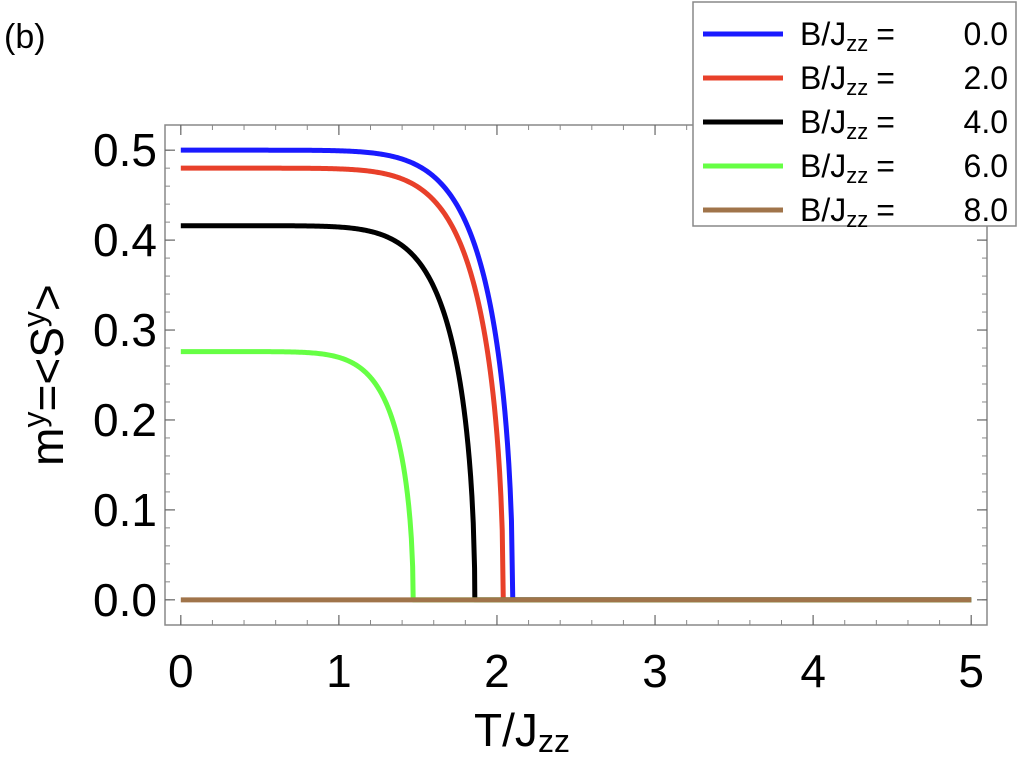 Image resolution: width=1024 pixels, height=768 pixels. I want to click on x-tick-label: 1, so click(339, 671).